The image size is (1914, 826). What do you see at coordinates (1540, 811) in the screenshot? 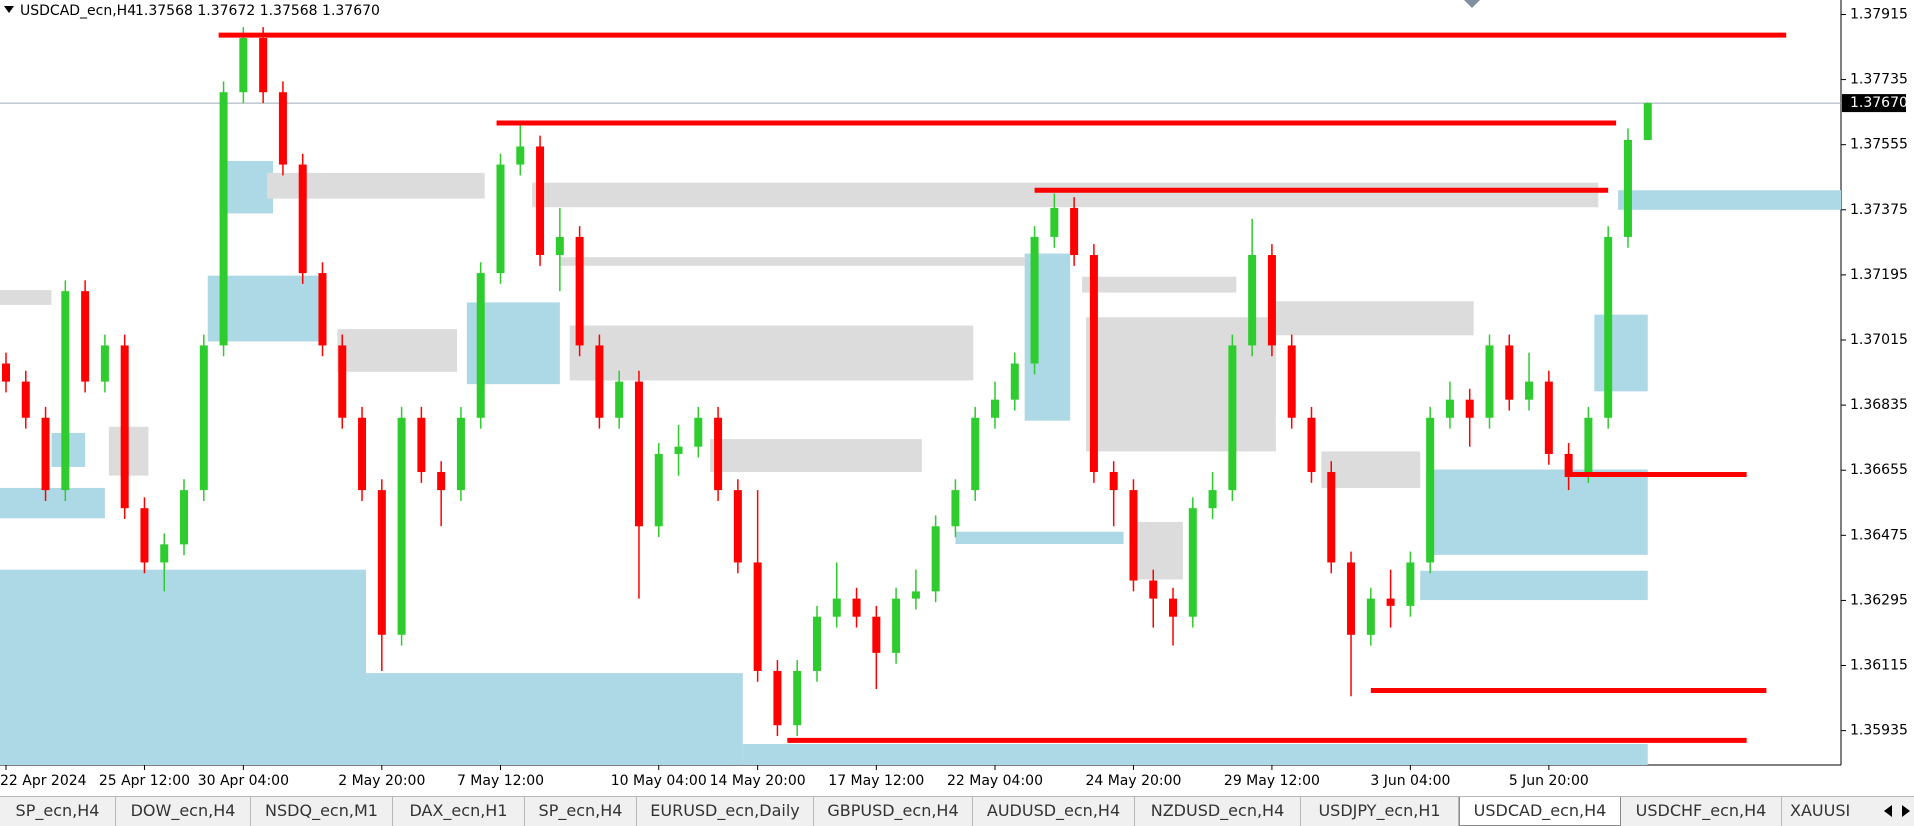
I see `tab: USDCAD_ecn,H4` at bounding box center [1540, 811].